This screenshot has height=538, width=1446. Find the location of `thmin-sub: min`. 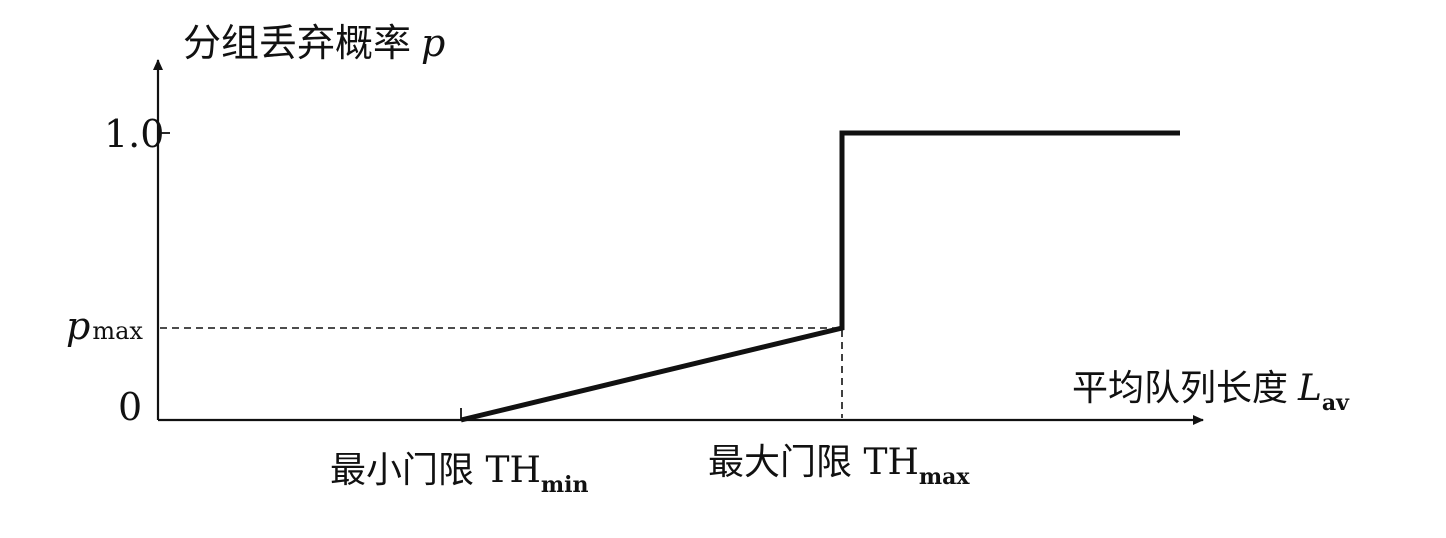

thmin-sub: min is located at coordinates (565, 485).